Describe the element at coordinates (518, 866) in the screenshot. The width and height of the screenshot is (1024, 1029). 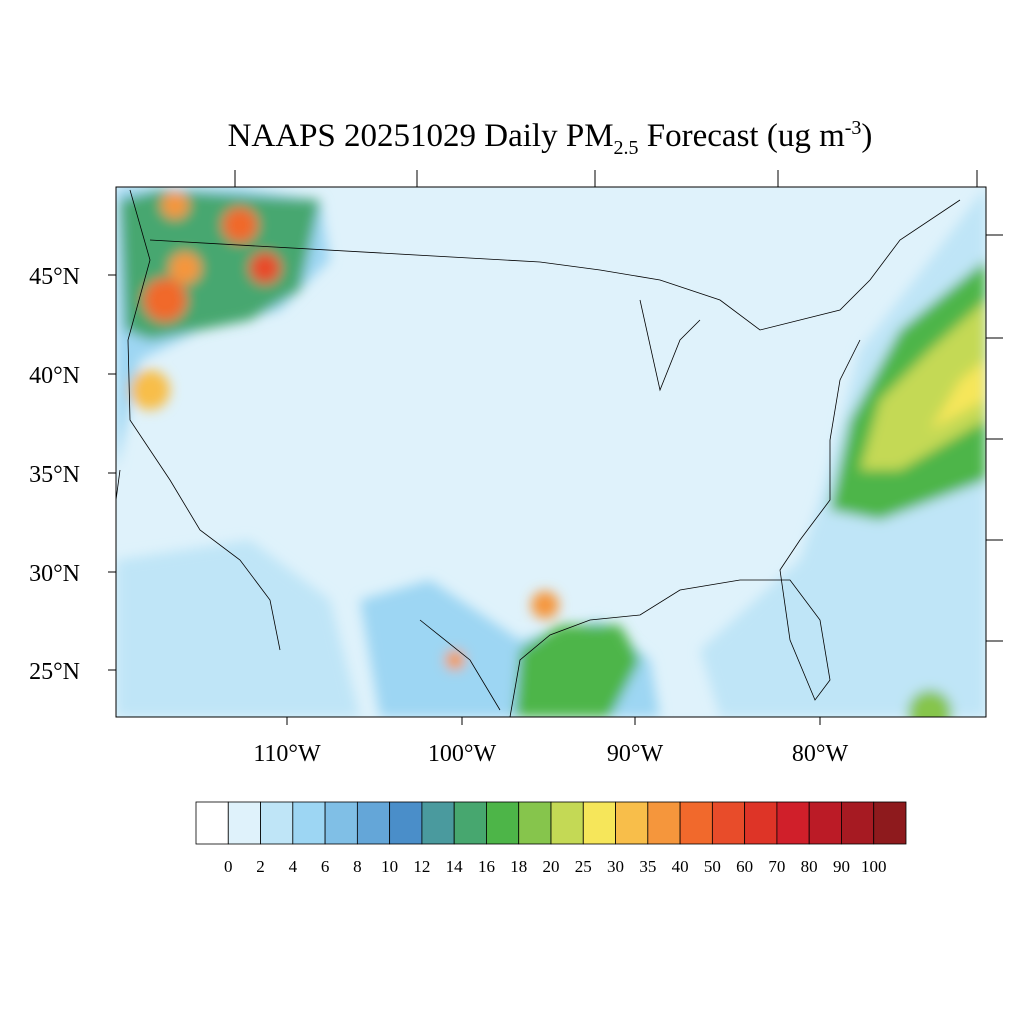
I see `colorbar-label: 18` at that location.